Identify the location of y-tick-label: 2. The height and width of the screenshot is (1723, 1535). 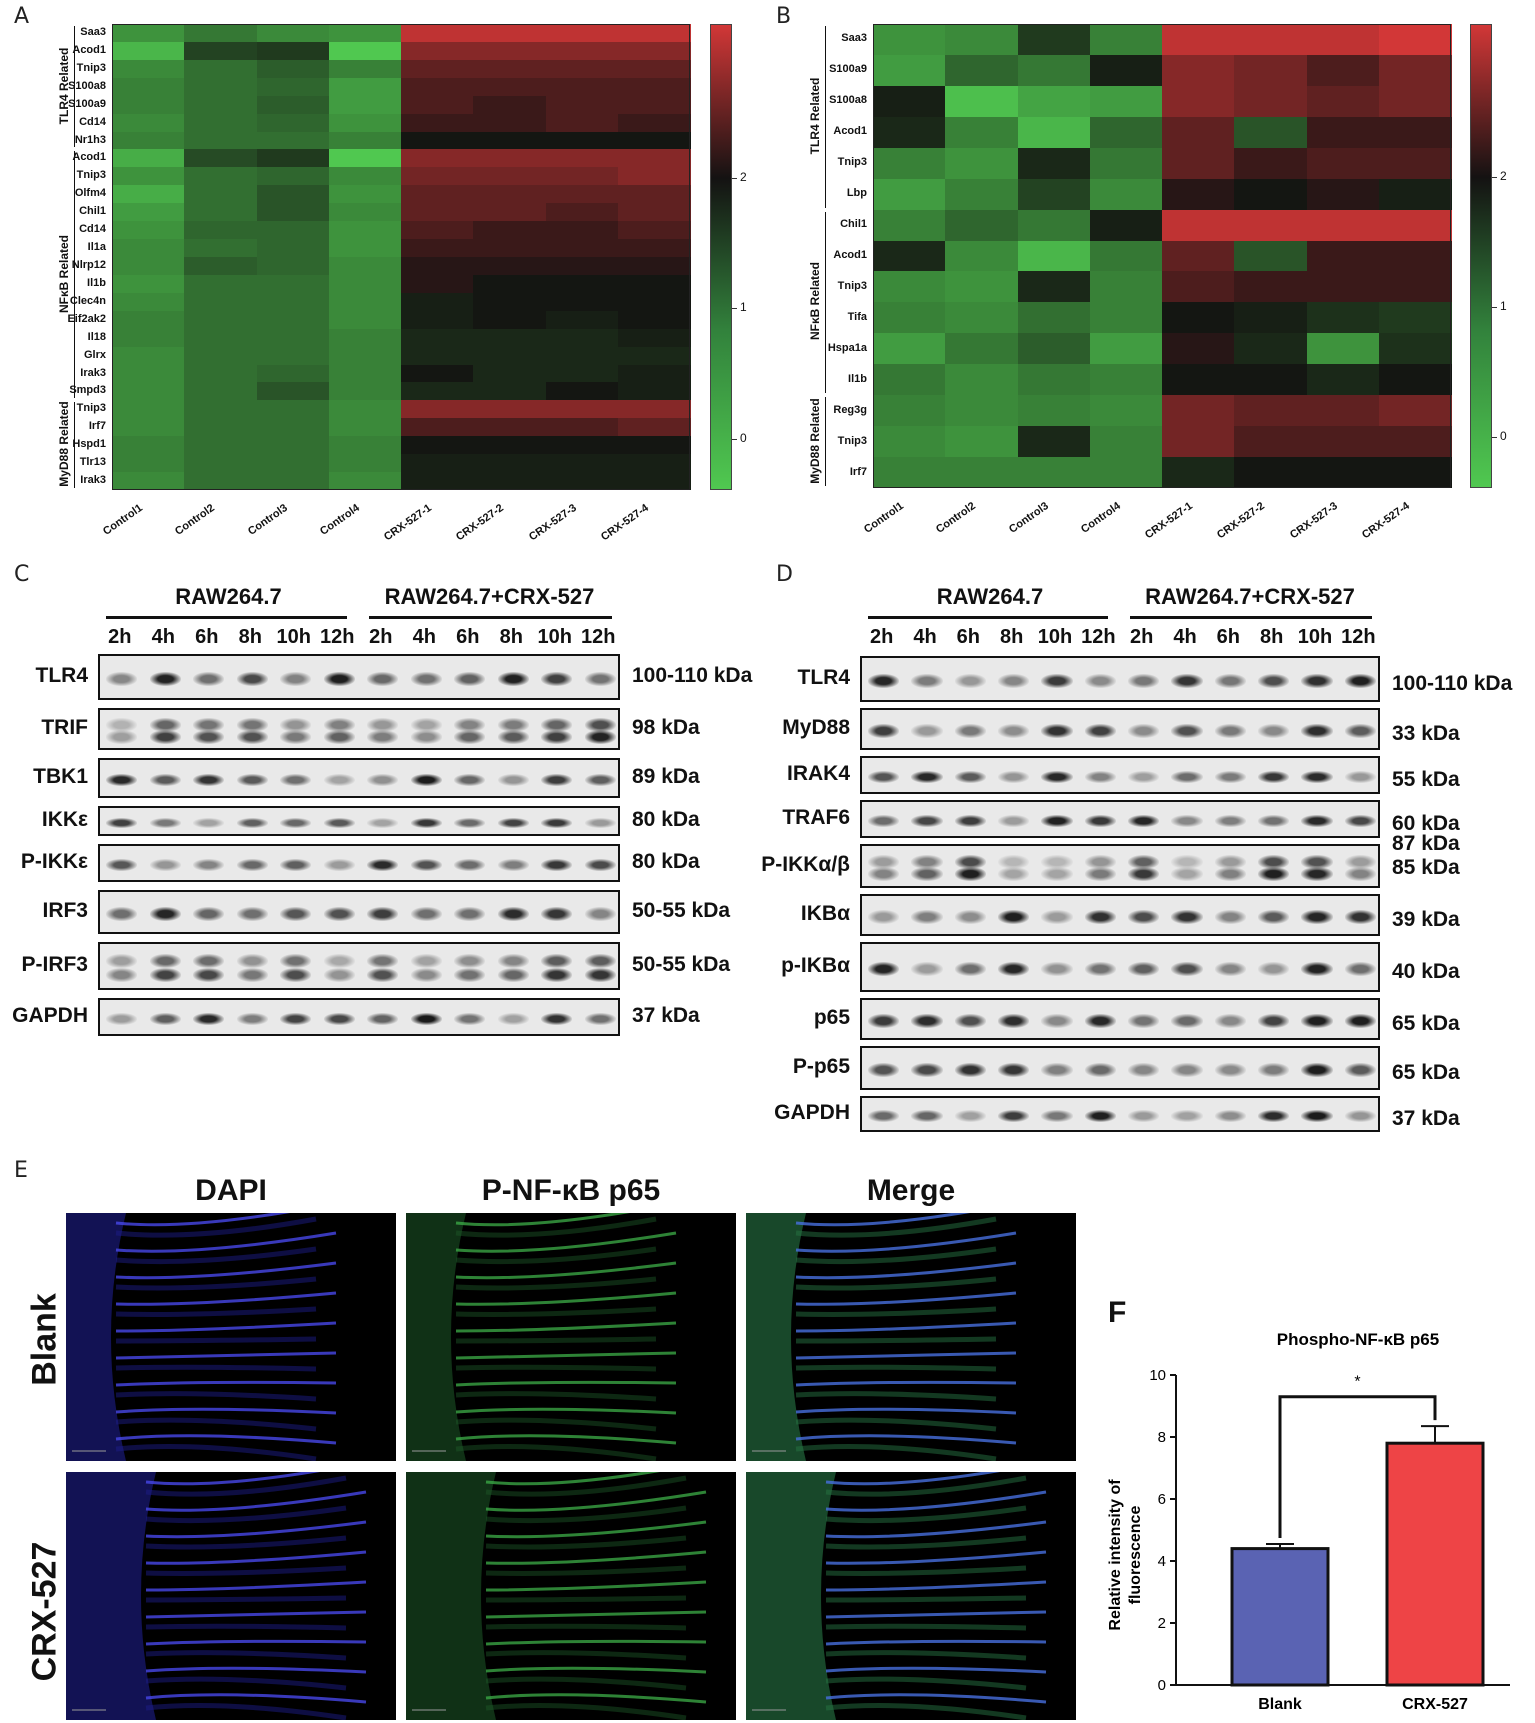
(1162, 1623).